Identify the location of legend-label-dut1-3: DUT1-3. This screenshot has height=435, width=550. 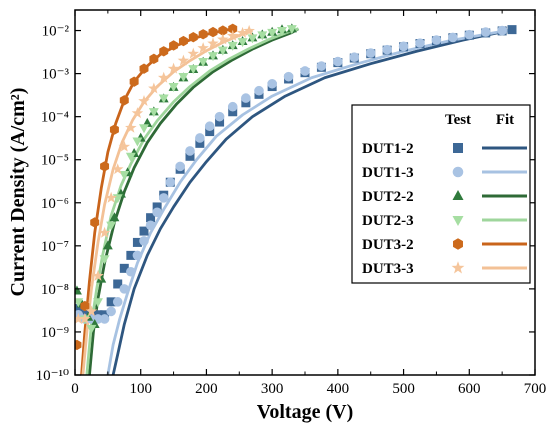
(388, 173).